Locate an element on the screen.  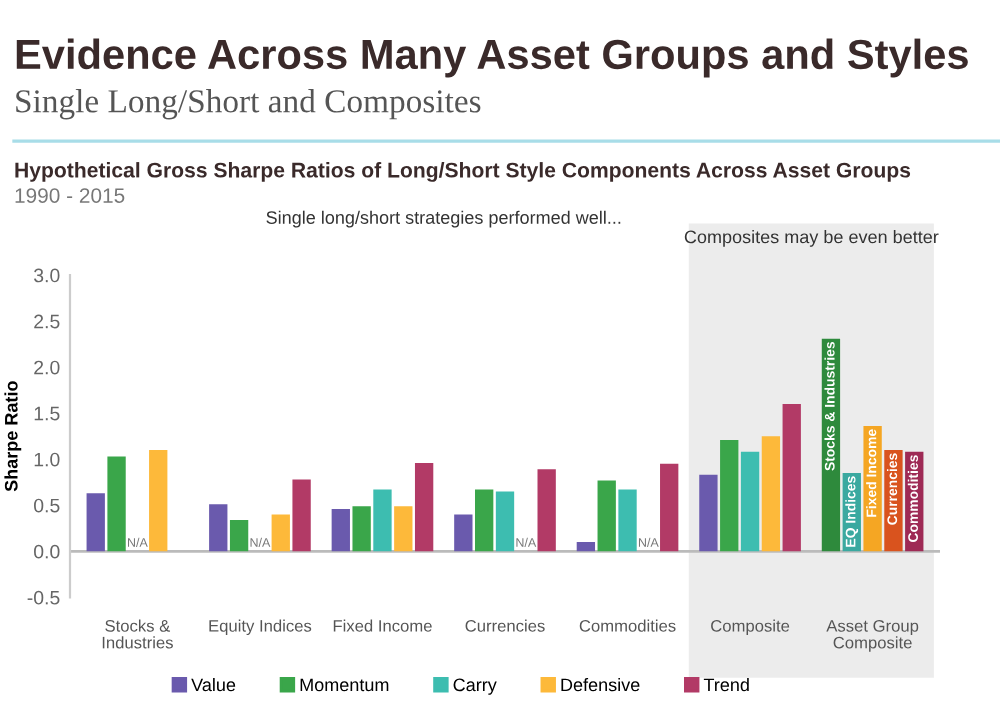
x-tick-label: Equity Indices is located at coordinates (260, 627).